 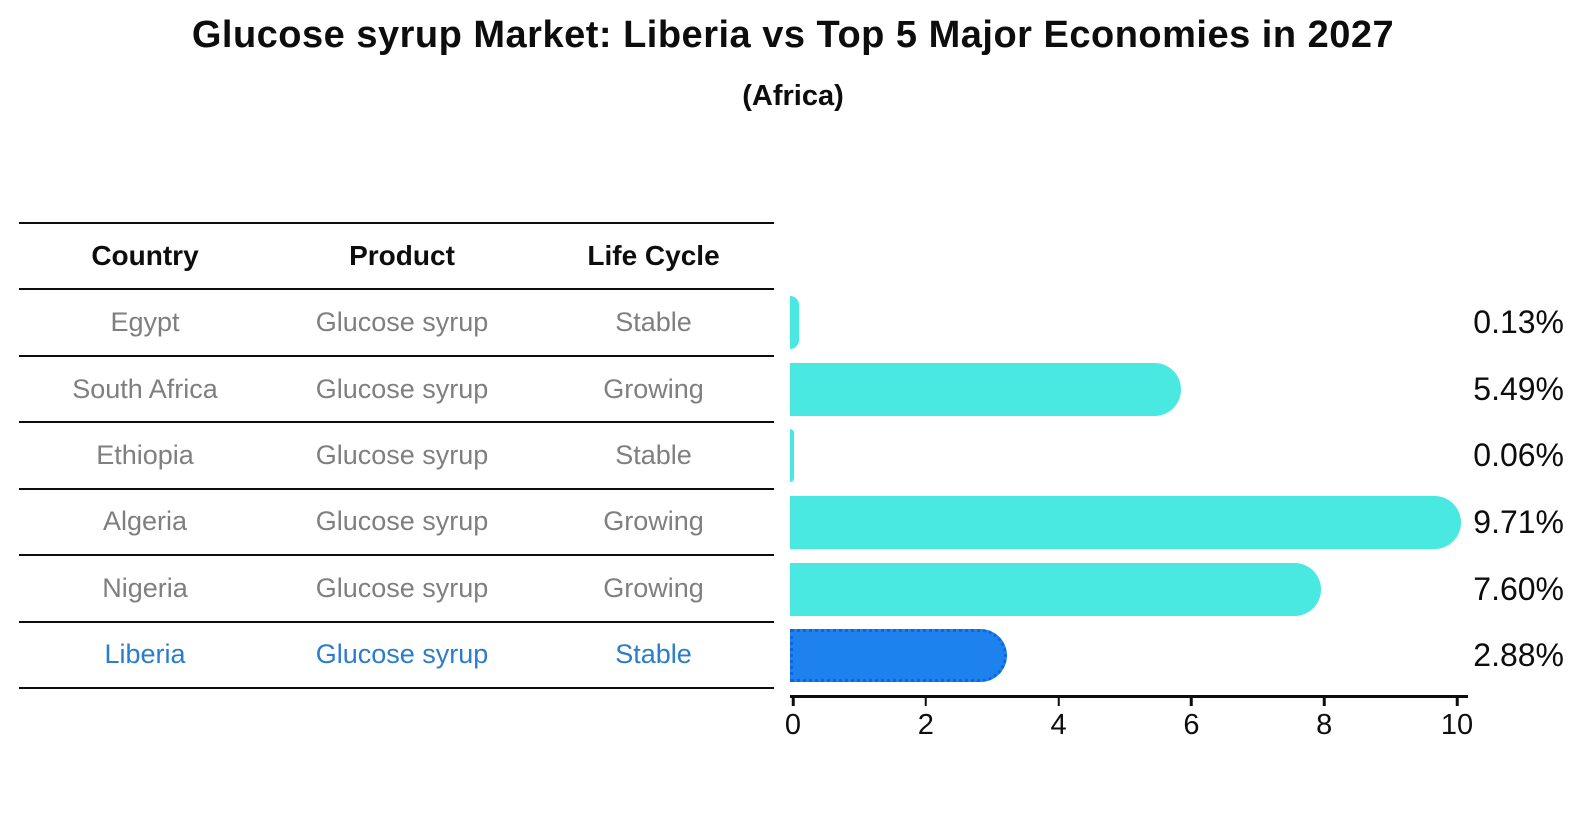 What do you see at coordinates (985, 389) in the screenshot?
I see `bar-south-africa` at bounding box center [985, 389].